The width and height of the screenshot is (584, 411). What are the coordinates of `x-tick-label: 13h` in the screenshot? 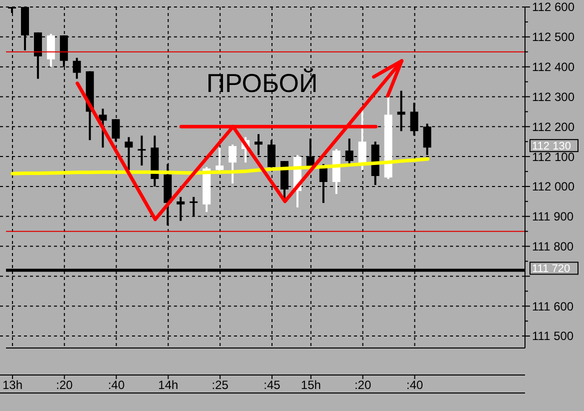 It's located at (12, 385).